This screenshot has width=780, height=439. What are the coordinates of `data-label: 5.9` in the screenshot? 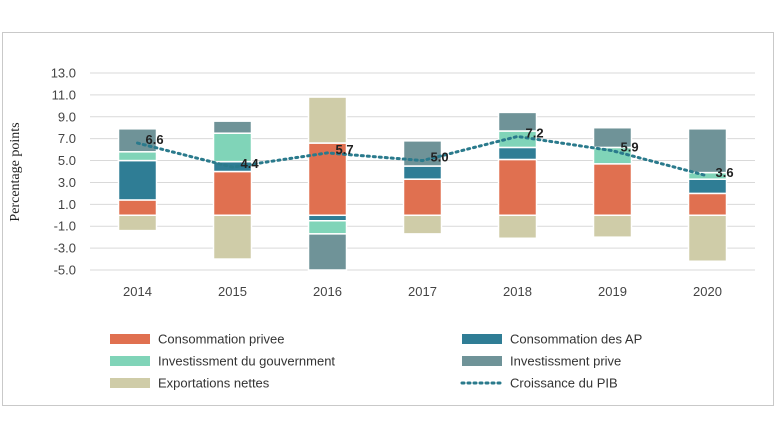 It's located at (630, 147).